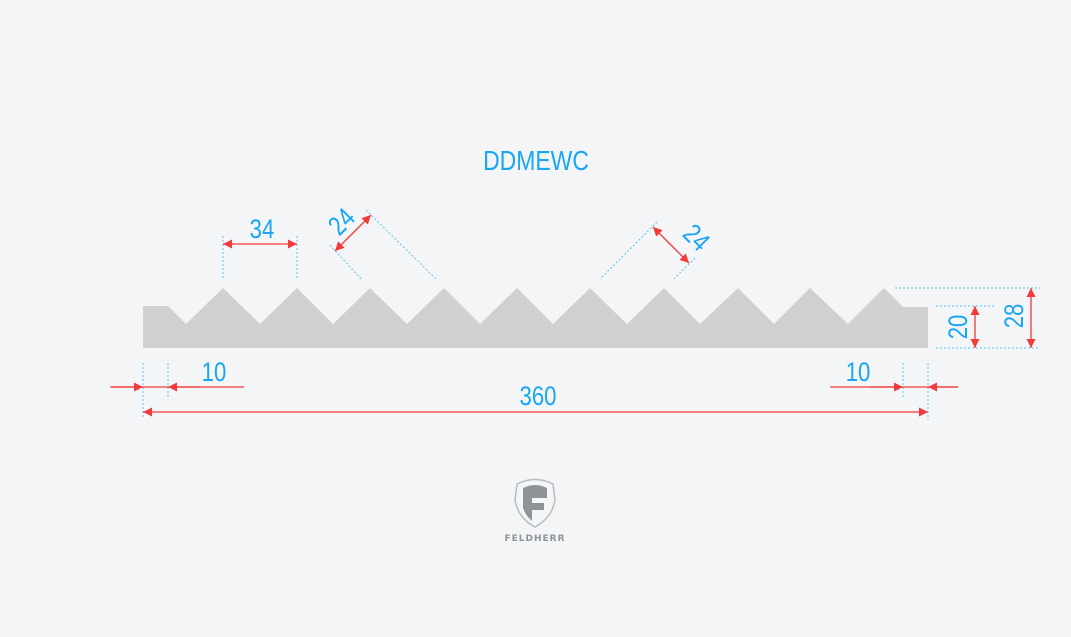  Describe the element at coordinates (657, 249) in the screenshot. I see `dimension-flank-right: 24` at that location.